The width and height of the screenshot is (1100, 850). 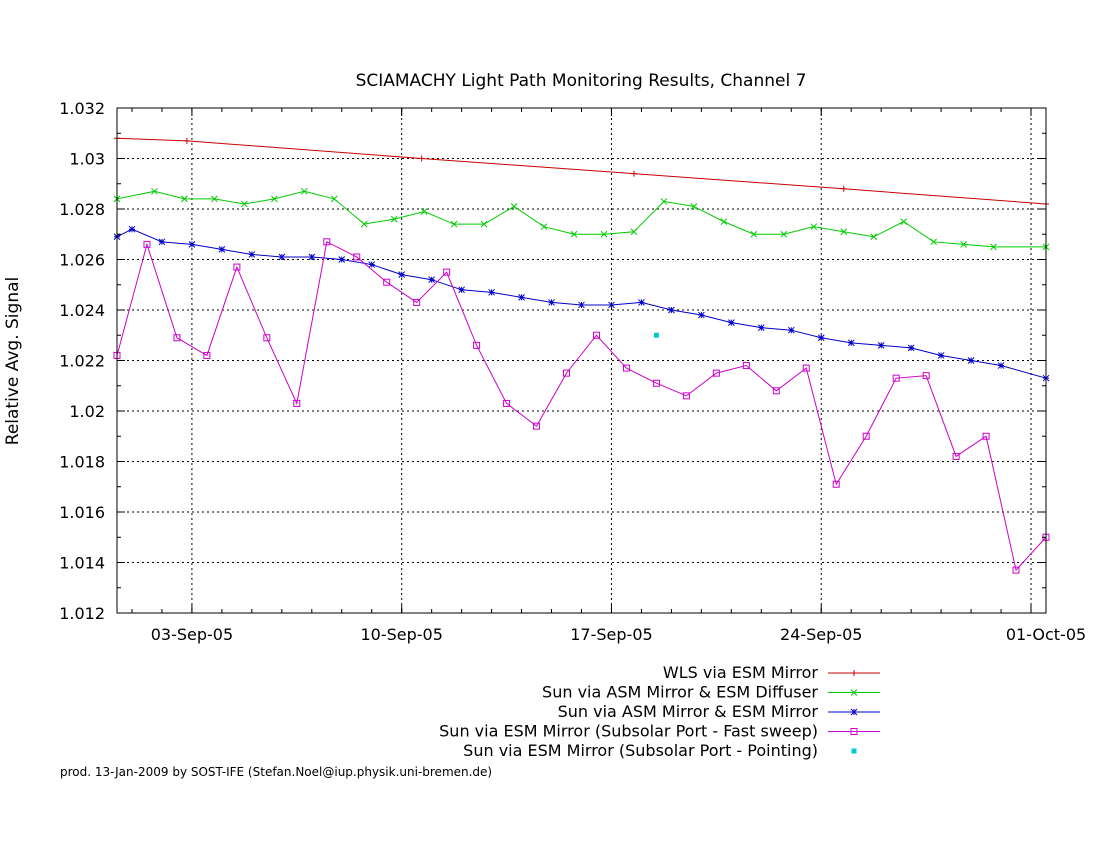 I want to click on legend-label: Sun via ASM Mirror & ESM Mirror, so click(x=688, y=711).